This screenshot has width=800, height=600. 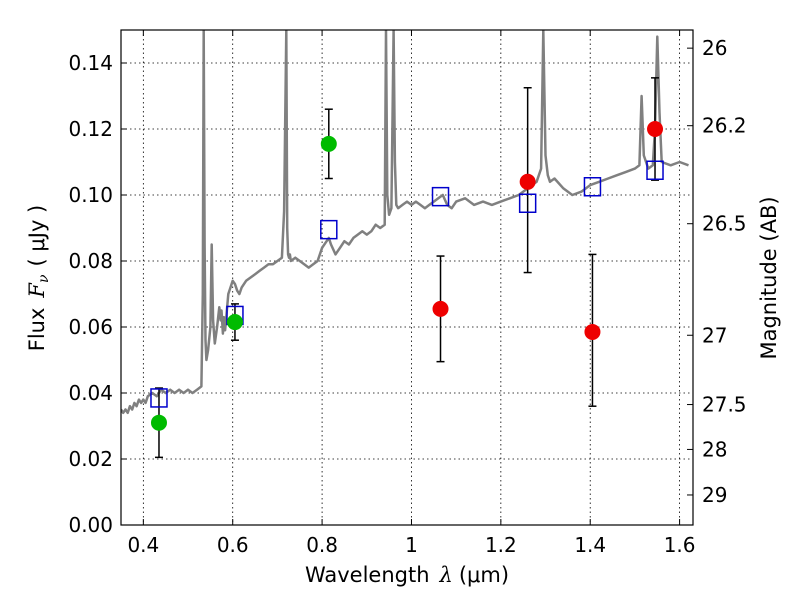 I want to click on y2-tick-label: 26, so click(x=714, y=48).